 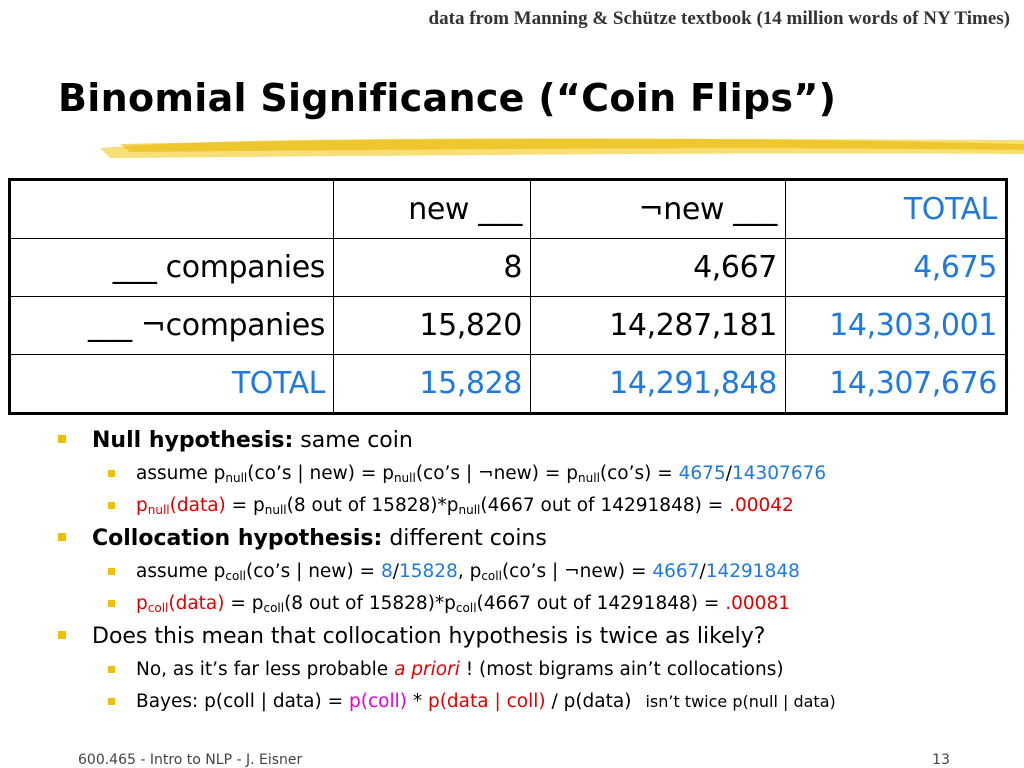 I want to click on row-label: ___ ¬companies, so click(x=171, y=325).